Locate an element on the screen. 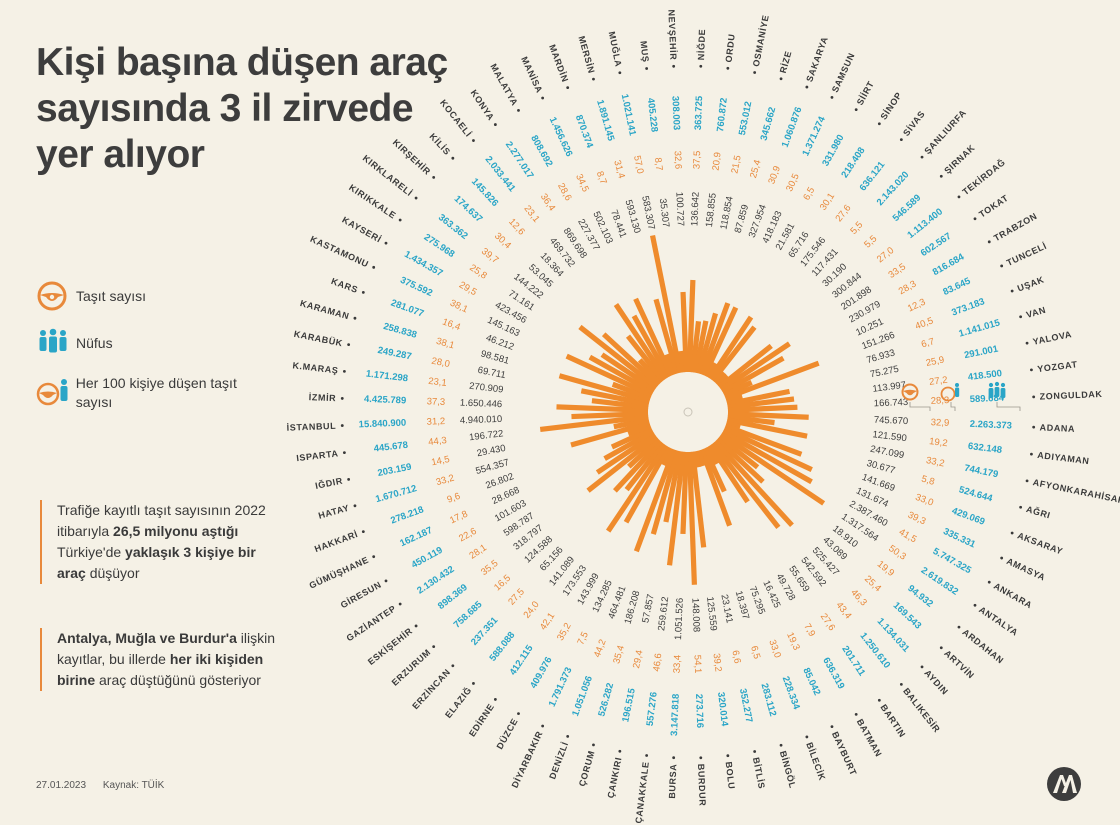  vehicles-label: 196.722 is located at coordinates (486, 435).